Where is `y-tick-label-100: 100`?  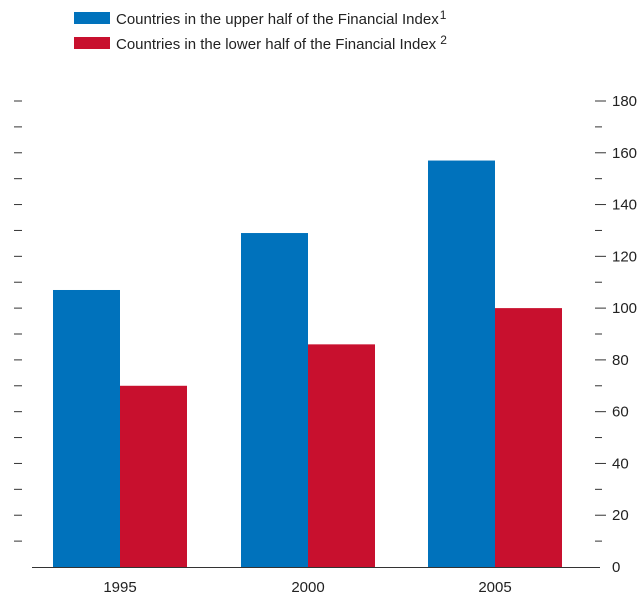 y-tick-label-100: 100 is located at coordinates (624, 308).